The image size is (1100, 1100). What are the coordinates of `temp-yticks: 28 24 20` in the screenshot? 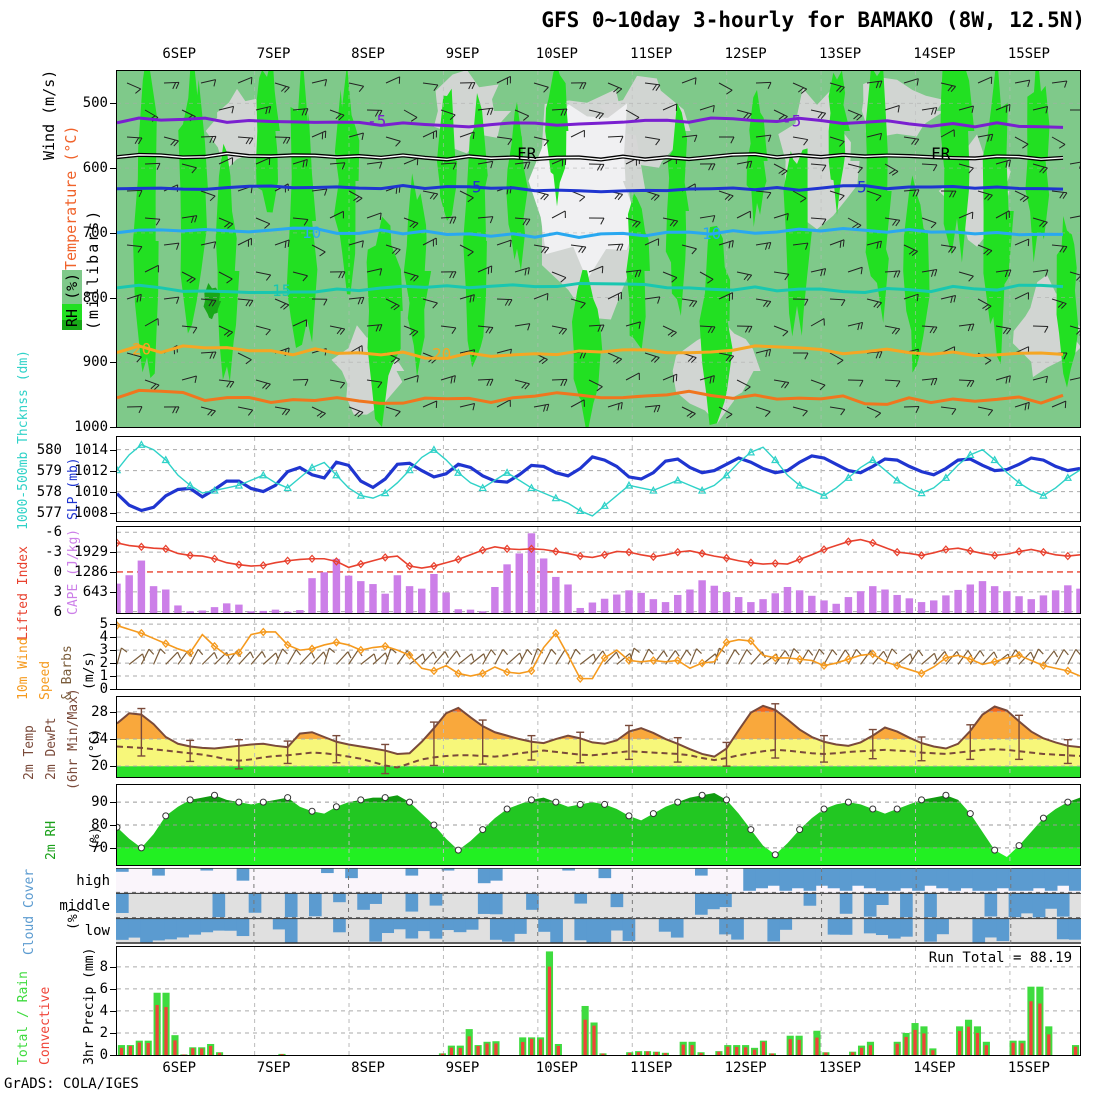 It's located at (93, 737).